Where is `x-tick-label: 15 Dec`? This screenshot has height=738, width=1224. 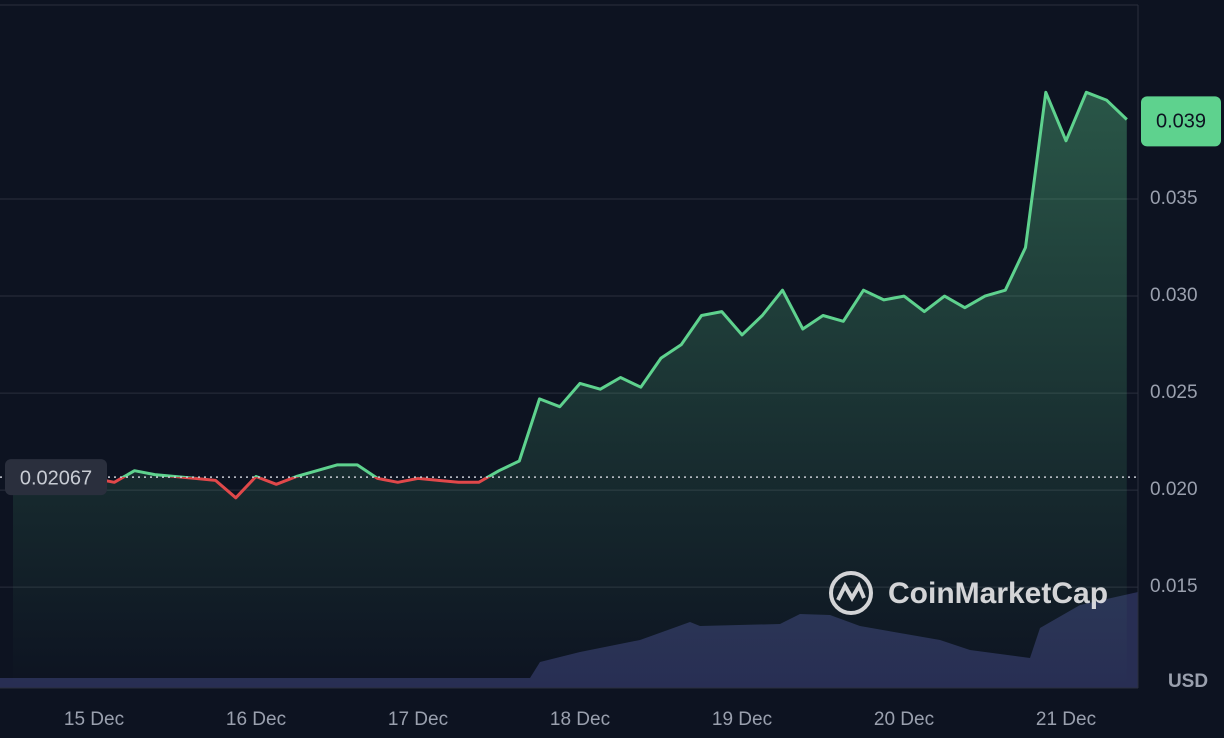 x-tick-label: 15 Dec is located at coordinates (94, 719).